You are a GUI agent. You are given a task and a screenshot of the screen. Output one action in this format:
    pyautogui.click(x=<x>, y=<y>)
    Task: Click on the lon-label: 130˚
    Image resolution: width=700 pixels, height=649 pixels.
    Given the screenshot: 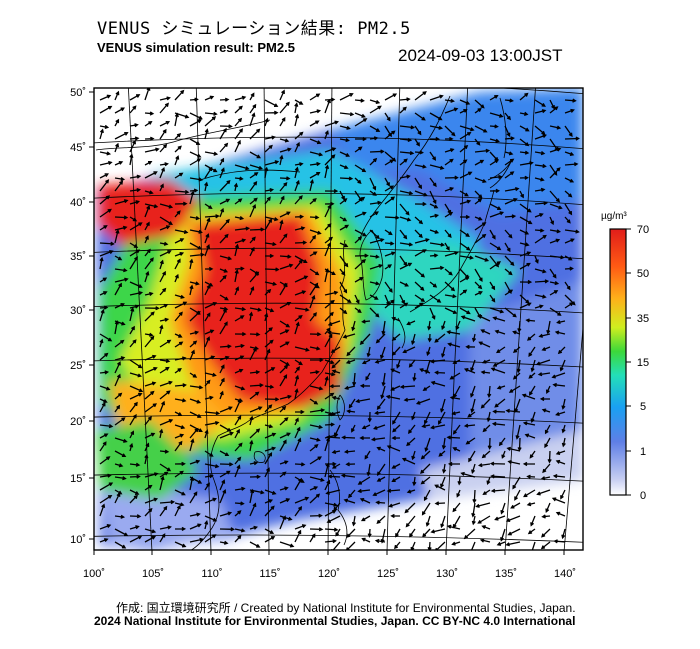 What is the action you would take?
    pyautogui.click(x=447, y=574)
    